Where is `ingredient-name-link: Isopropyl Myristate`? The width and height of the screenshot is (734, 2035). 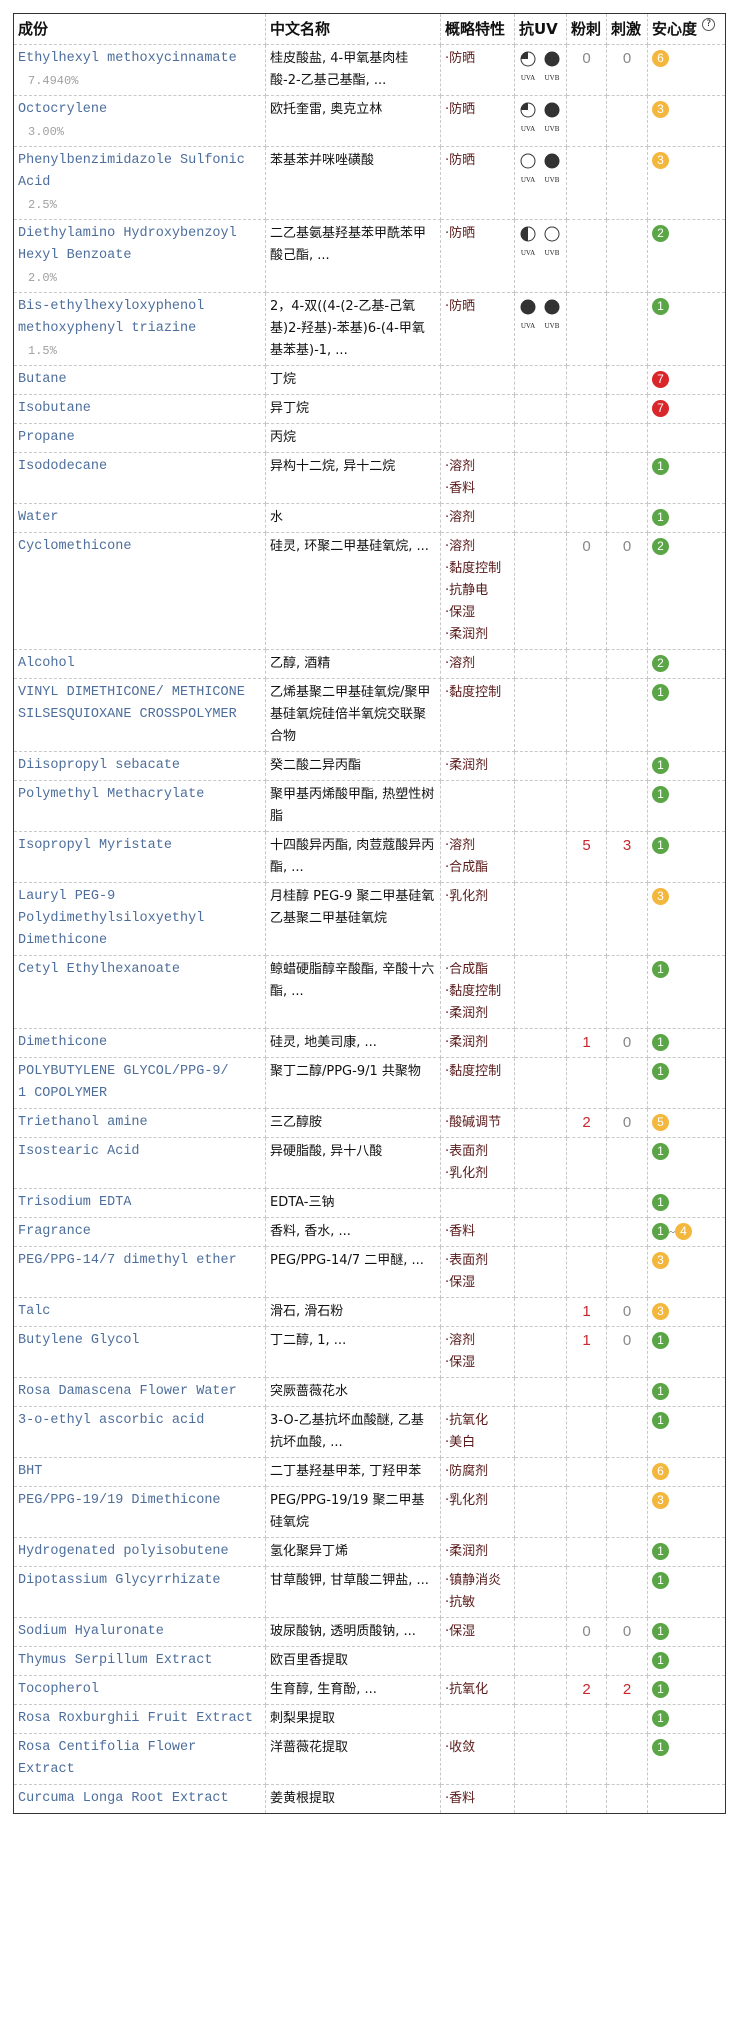
ingredient-name-link: Isopropyl Myristate is located at coordinates (95, 845).